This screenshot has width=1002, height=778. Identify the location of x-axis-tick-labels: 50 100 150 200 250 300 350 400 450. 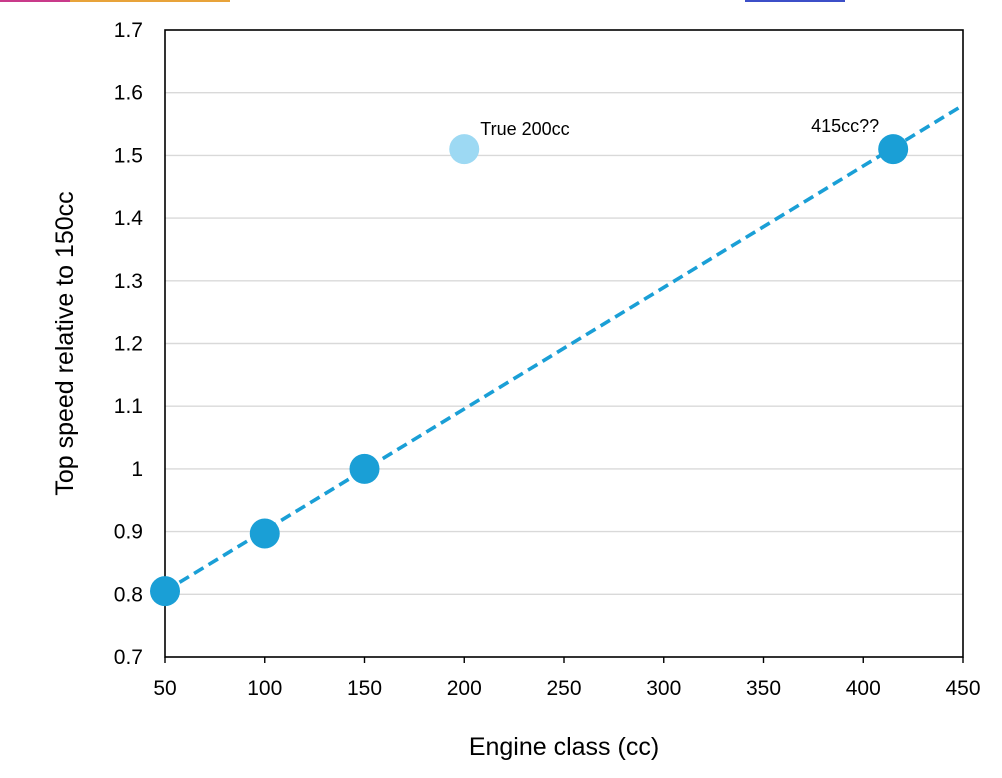
(566, 688).